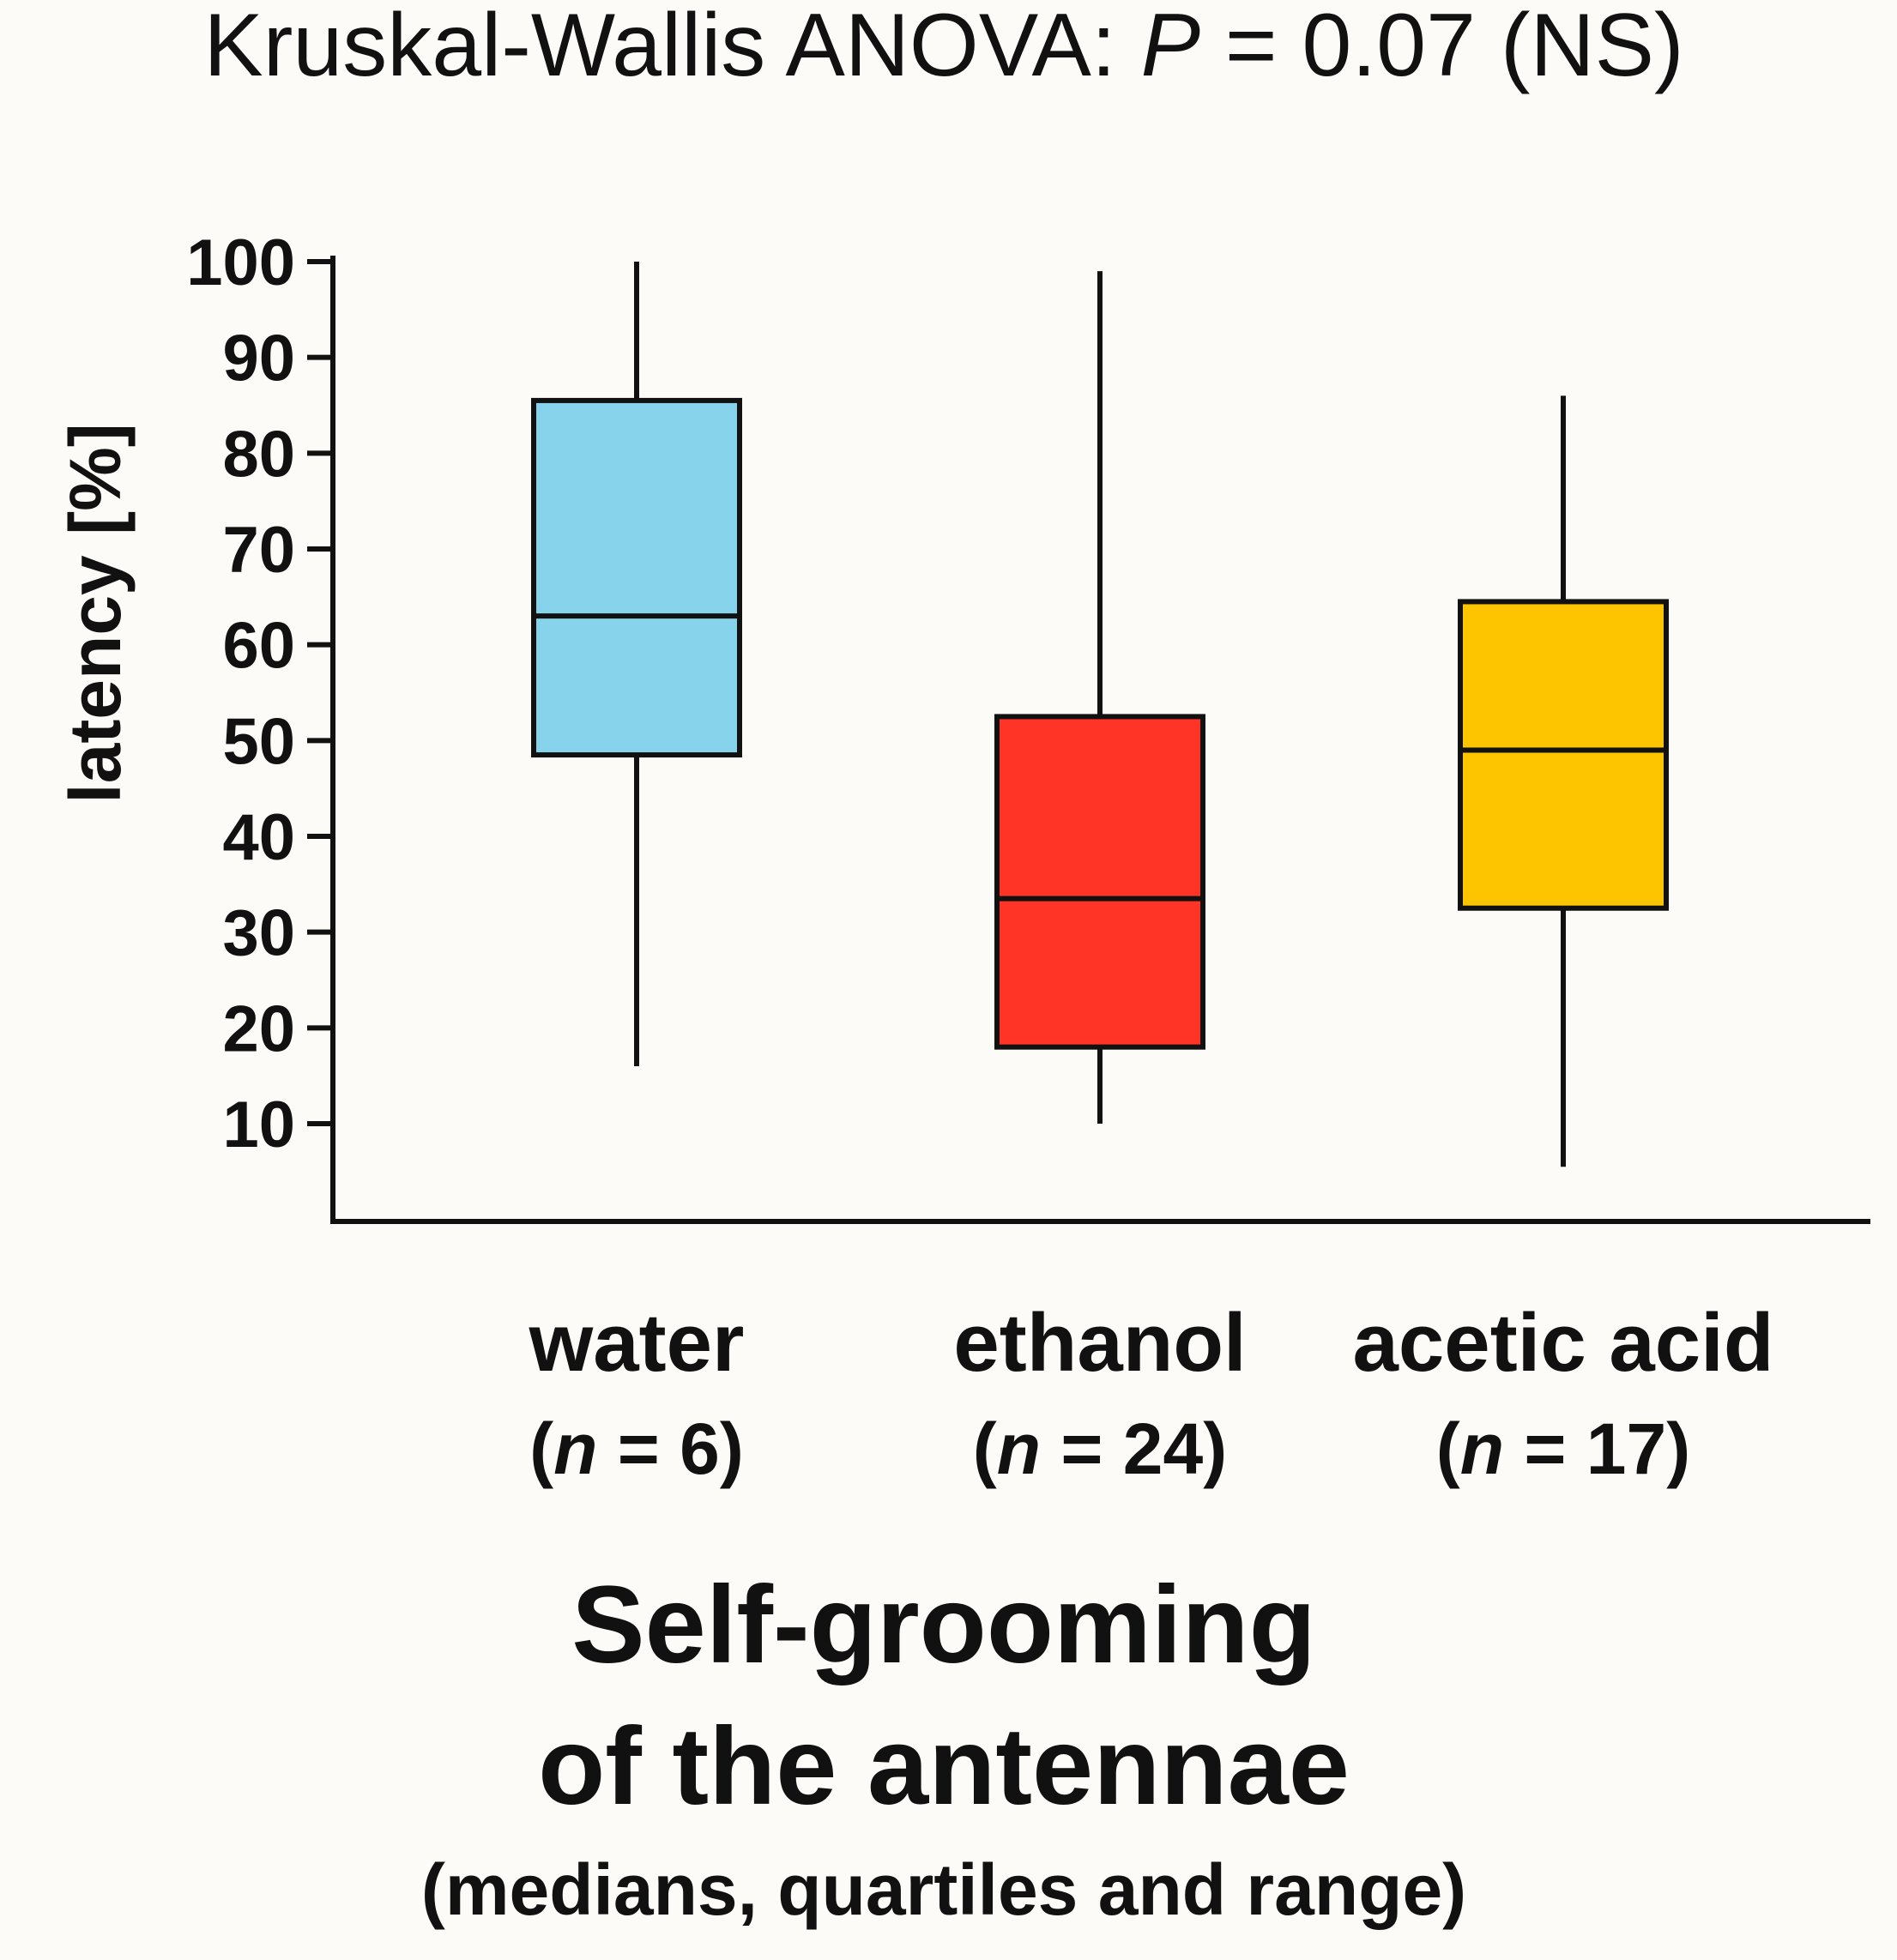 The width and height of the screenshot is (1897, 1960). What do you see at coordinates (943, 1625) in the screenshot?
I see `x-axis-title-line1: Self-grooming` at bounding box center [943, 1625].